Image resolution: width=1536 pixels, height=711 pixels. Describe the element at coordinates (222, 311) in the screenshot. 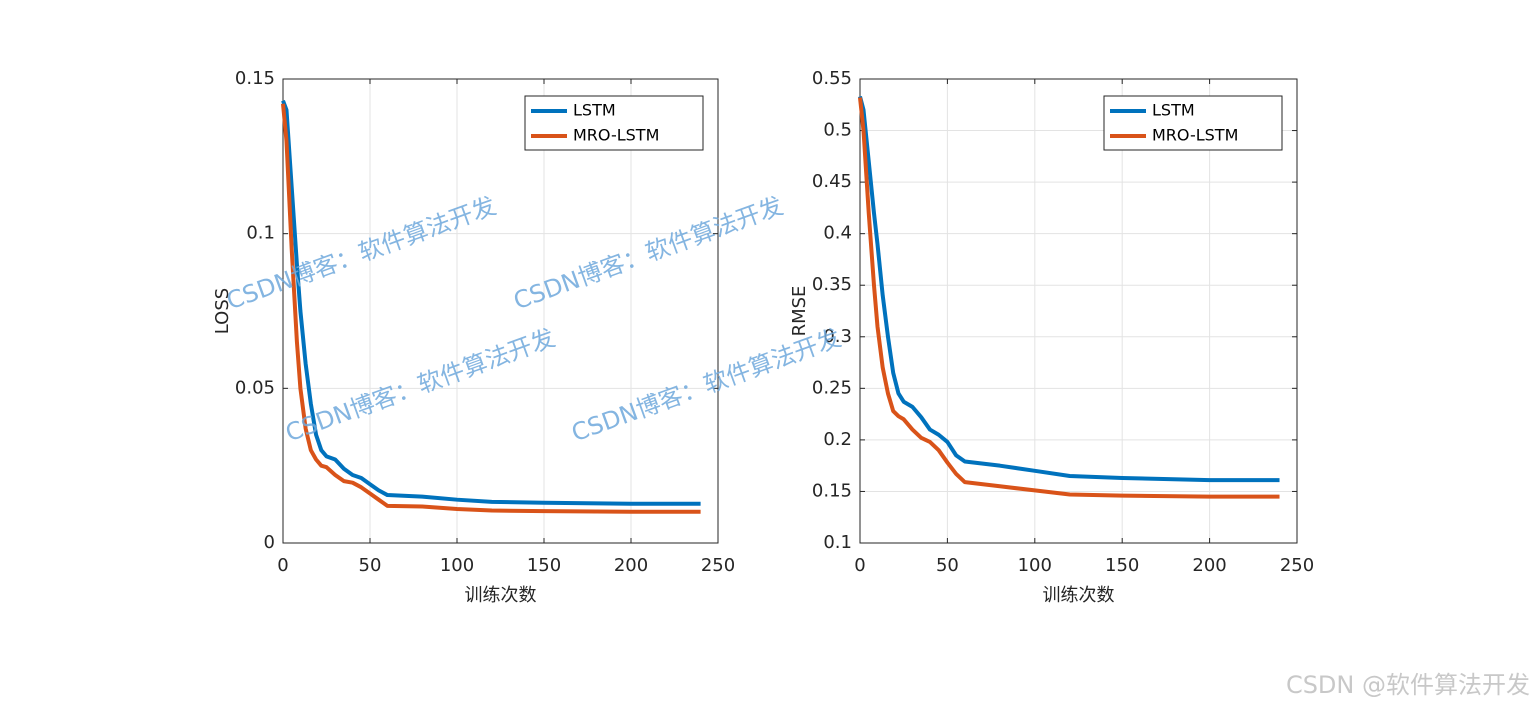

I see `y-axis-label: LOSS` at that location.